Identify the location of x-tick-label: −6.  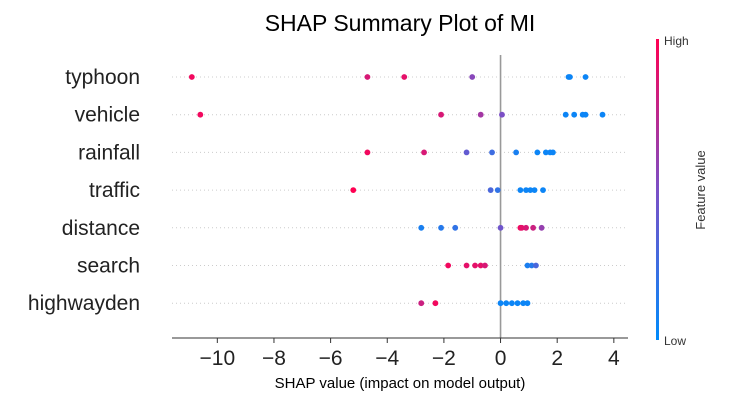
(331, 358).